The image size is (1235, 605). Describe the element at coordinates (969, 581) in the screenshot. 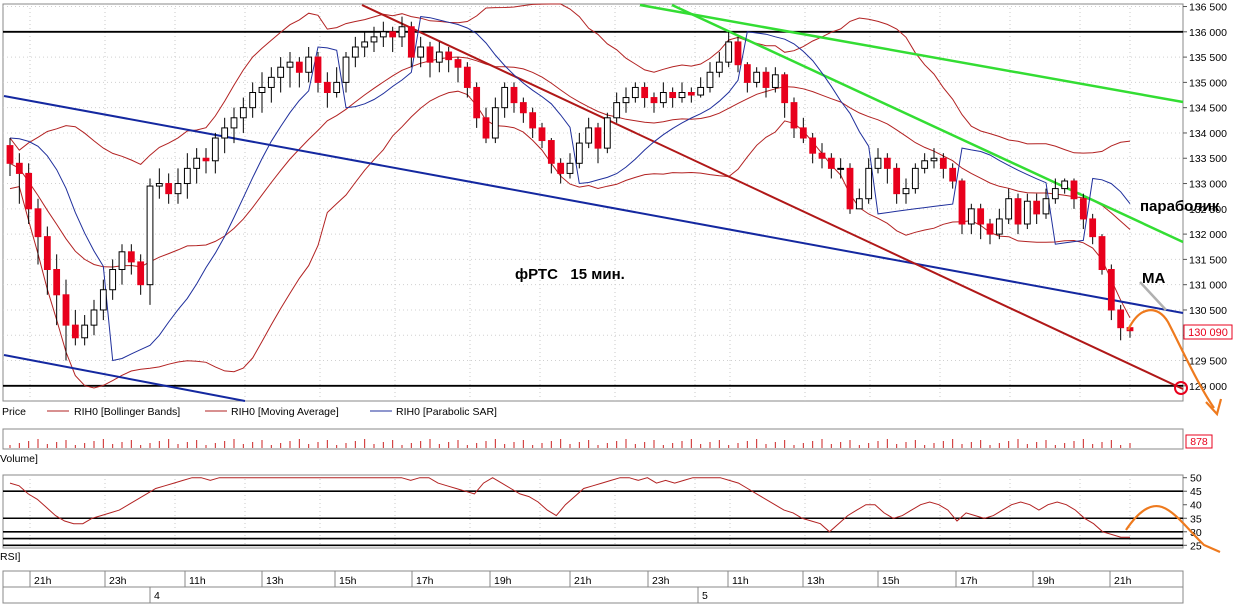

I see `hour-label: 17h` at that location.